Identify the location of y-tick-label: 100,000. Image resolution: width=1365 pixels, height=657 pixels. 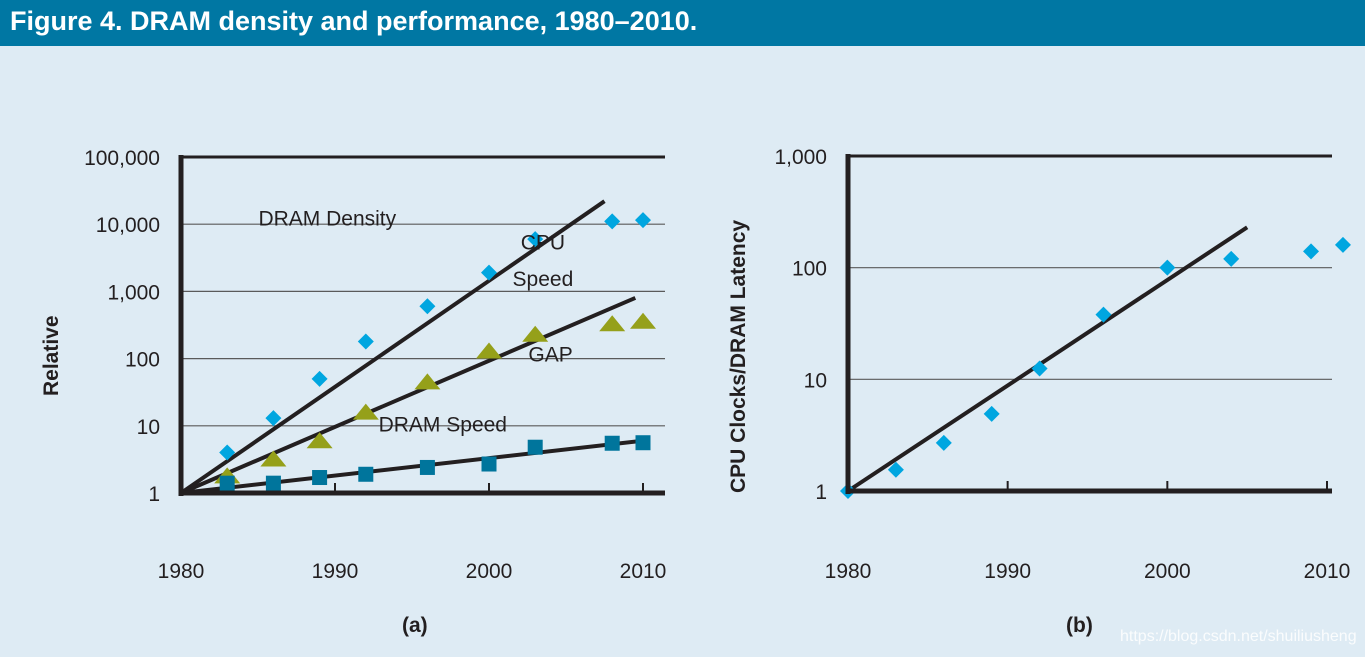
(122, 158).